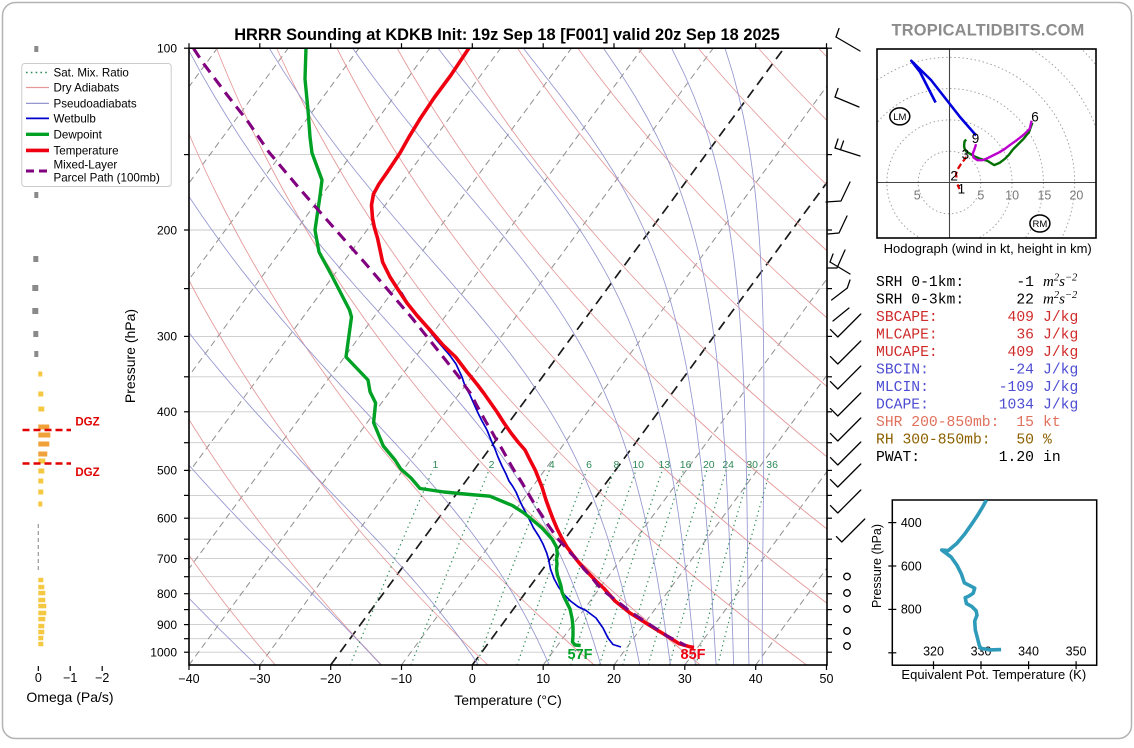 The width and height of the screenshot is (1134, 748). What do you see at coordinates (1025, 283) in the screenshot?
I see `svg-text: -1` at bounding box center [1025, 283].